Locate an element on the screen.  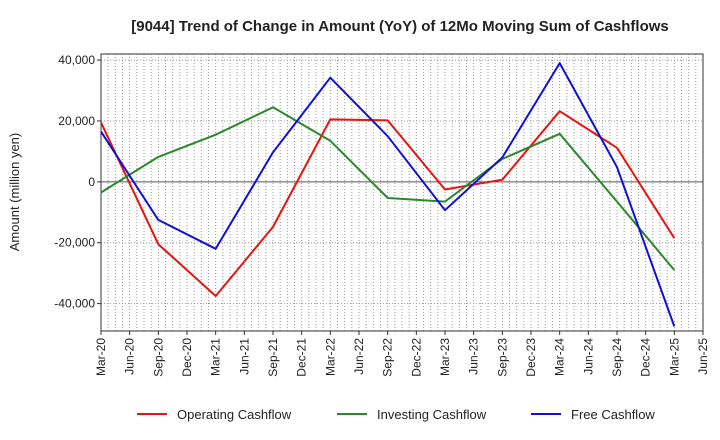
legend-item-free-cashflow: Free Cashflow is located at coordinates (593, 414).